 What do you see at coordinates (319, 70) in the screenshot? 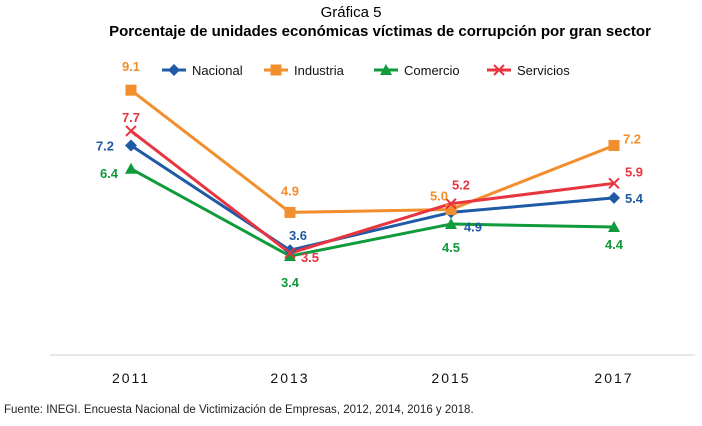
I see `legend-label: Industria` at bounding box center [319, 70].